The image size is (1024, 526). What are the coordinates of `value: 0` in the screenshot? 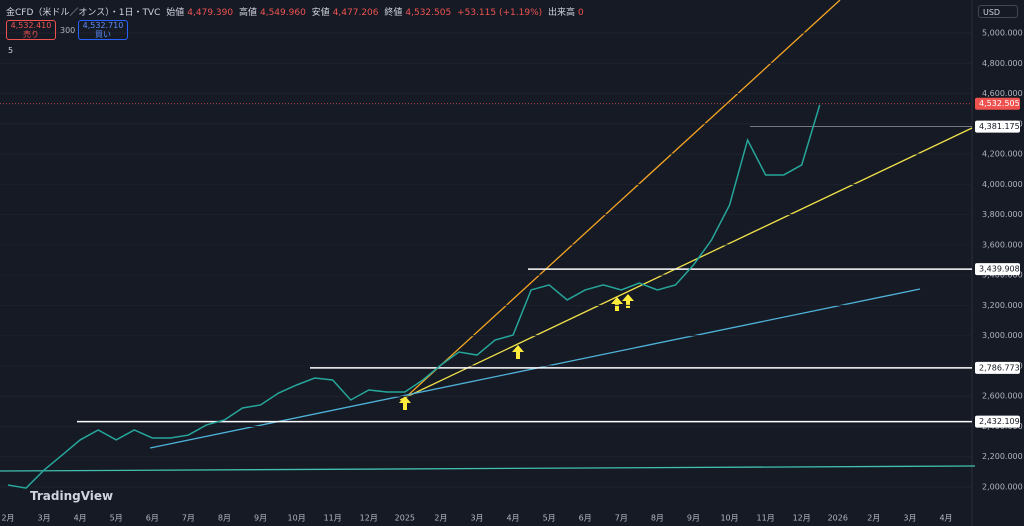 It's located at (581, 13).